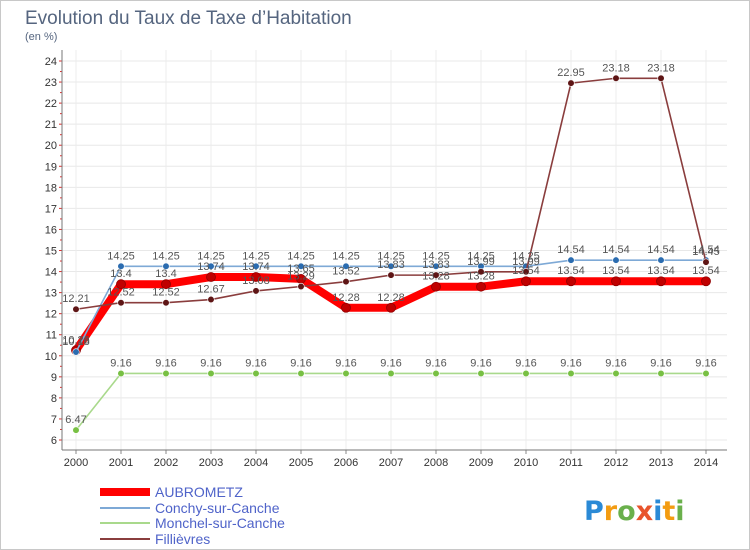 The width and height of the screenshot is (750, 550). What do you see at coordinates (436, 463) in the screenshot?
I see `x-tick-label: 2008` at bounding box center [436, 463].